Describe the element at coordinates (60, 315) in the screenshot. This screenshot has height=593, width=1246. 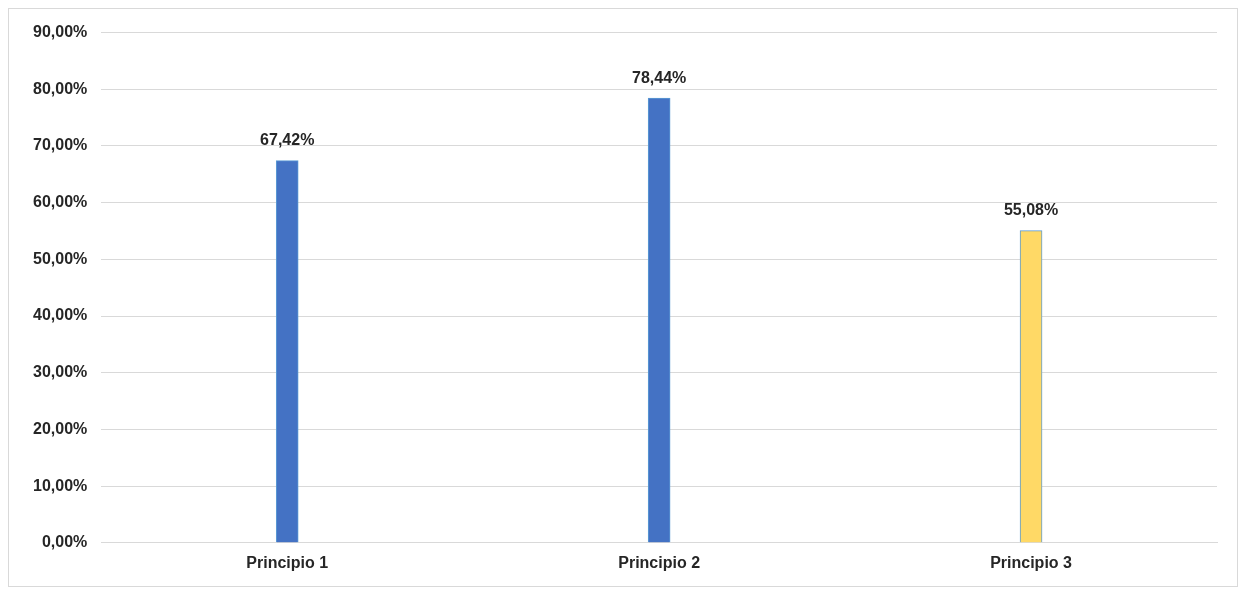
I see `y-tick-label: 40,00%` at that location.